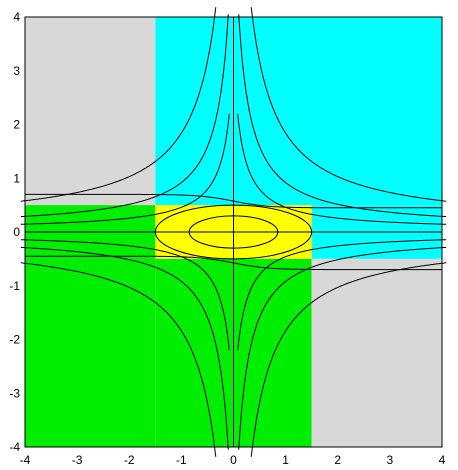  I want to click on y-tick-label: 1, so click(16, 178).